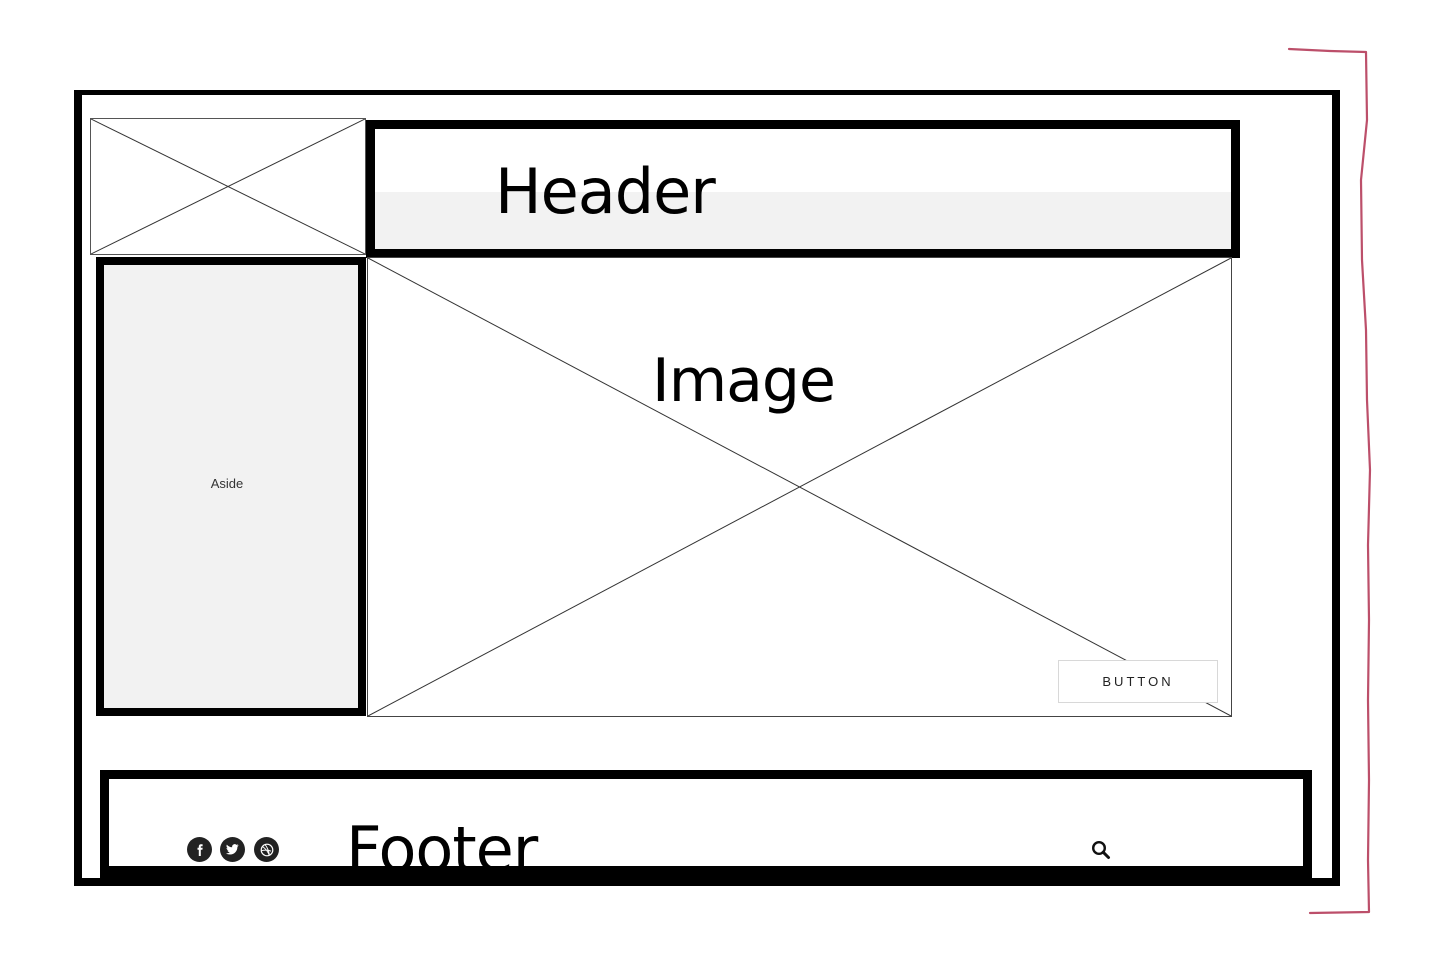 The width and height of the screenshot is (1450, 980). I want to click on aside-label: Aside, so click(227, 483).